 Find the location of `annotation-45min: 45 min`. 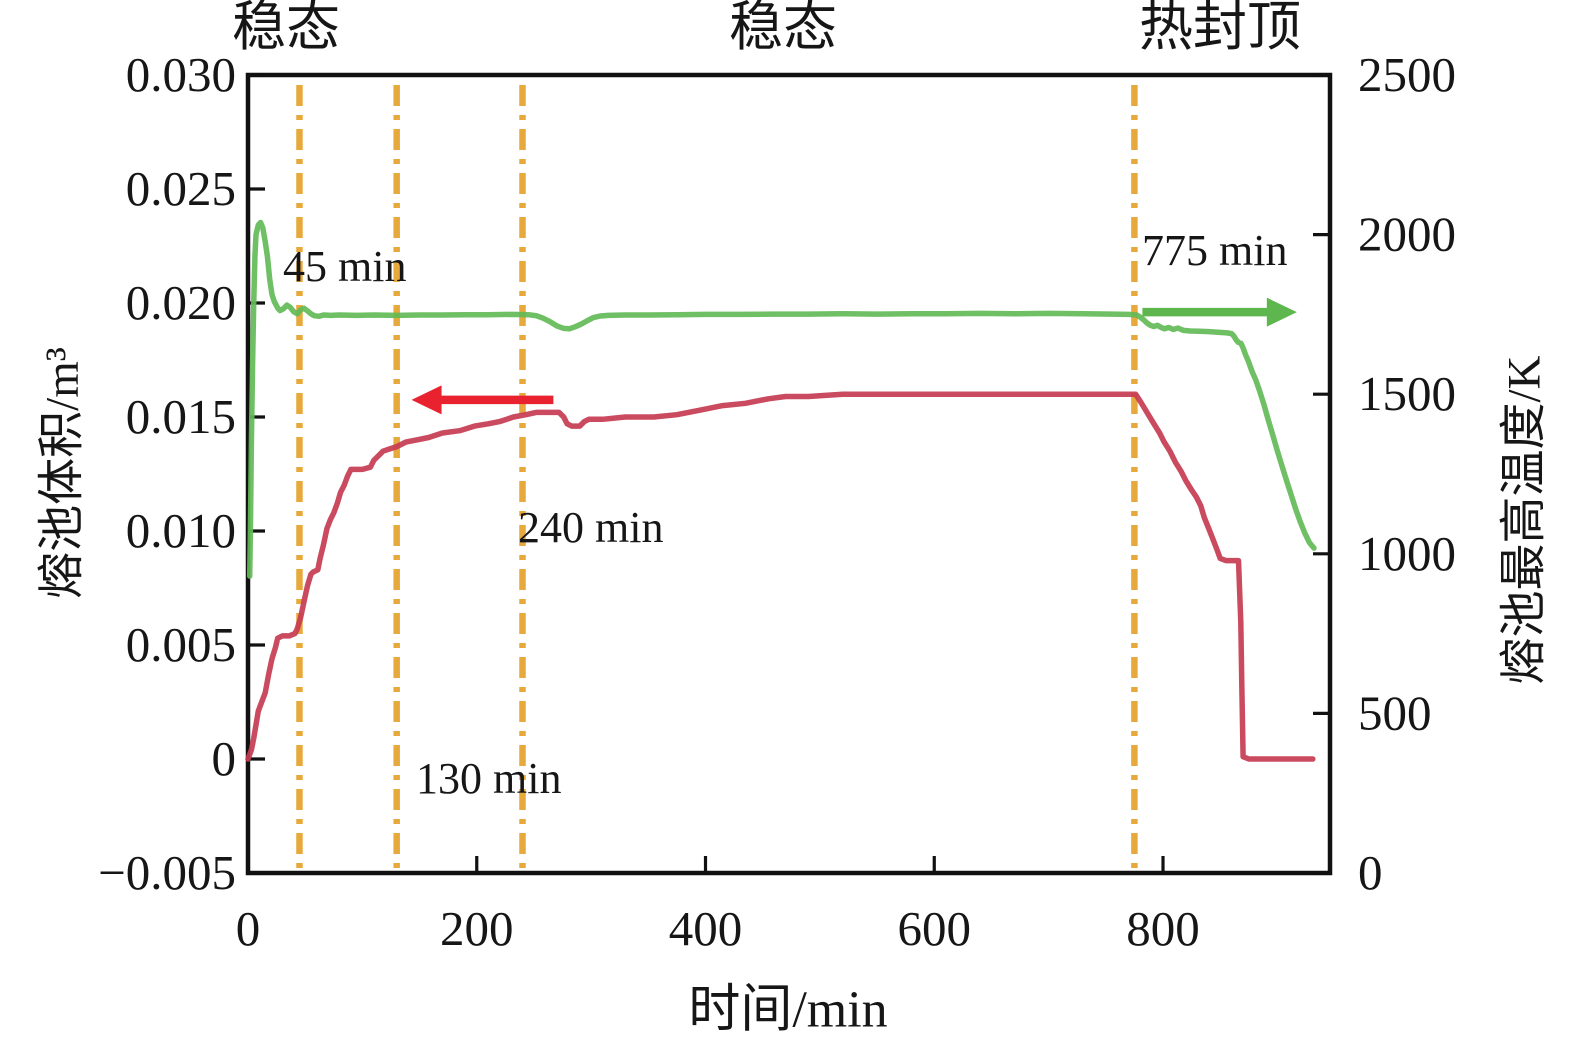

annotation-45min: 45 min is located at coordinates (345, 266).